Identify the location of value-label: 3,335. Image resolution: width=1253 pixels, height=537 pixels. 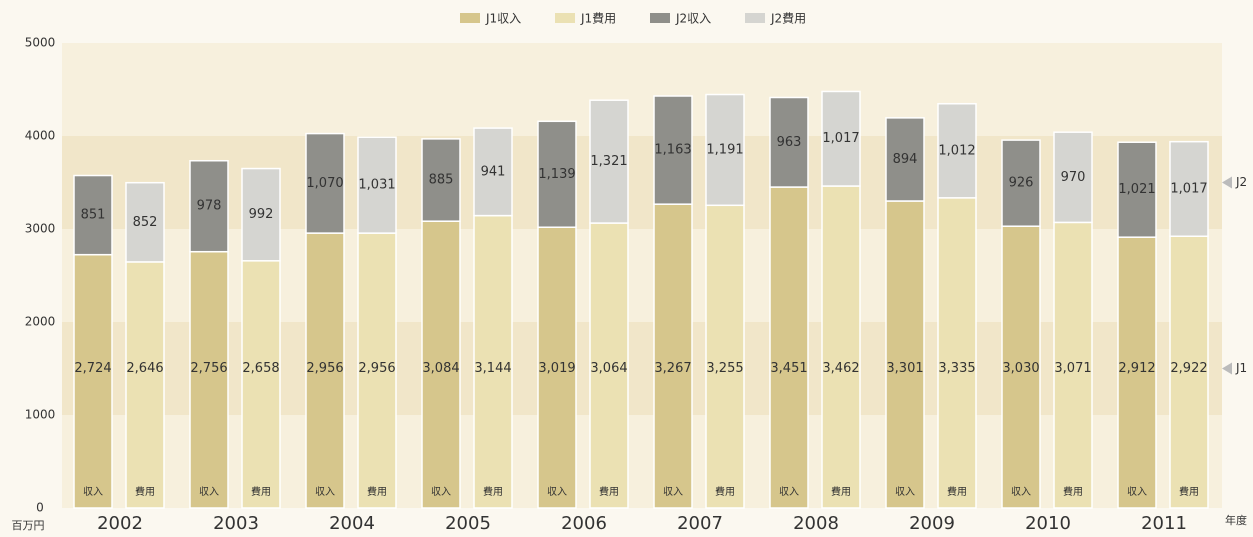
(956, 368).